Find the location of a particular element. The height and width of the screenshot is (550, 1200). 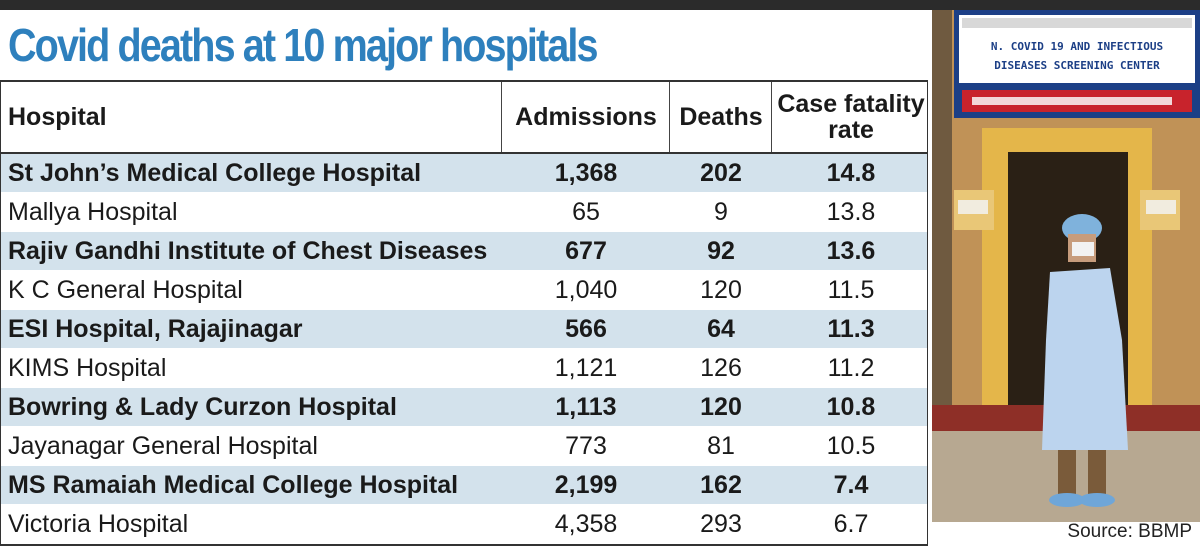

cell-case-fatality-rate: 10.5 is located at coordinates (851, 445).